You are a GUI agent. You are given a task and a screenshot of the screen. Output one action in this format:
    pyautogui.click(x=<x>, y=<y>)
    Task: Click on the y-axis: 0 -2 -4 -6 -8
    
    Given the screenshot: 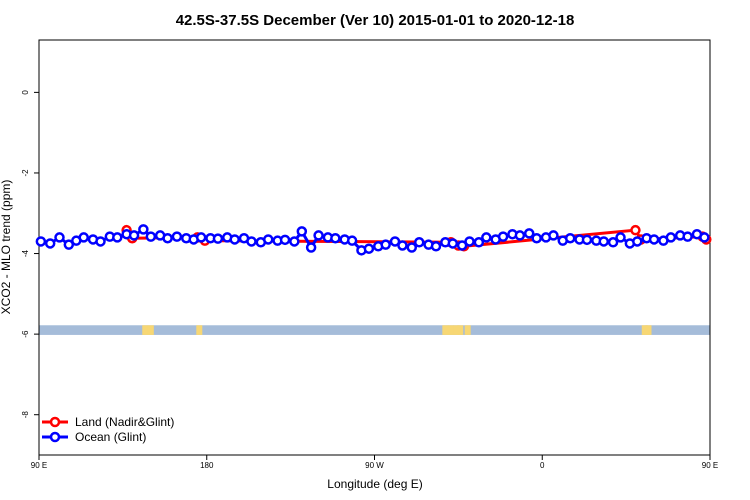 What is the action you would take?
    pyautogui.click(x=30, y=254)
    